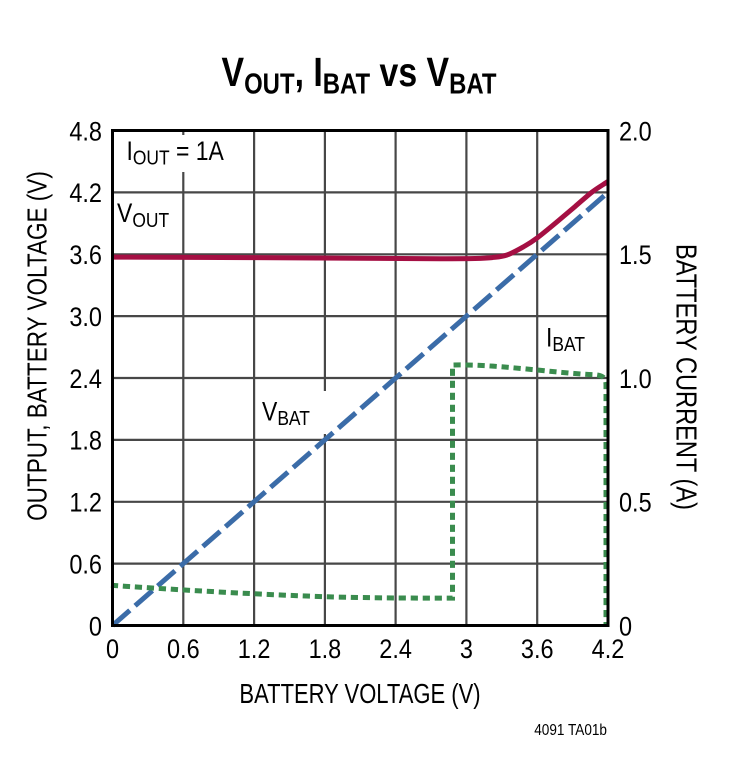  What do you see at coordinates (635, 379) in the screenshot?
I see `svg-text: 1.0` at bounding box center [635, 379].